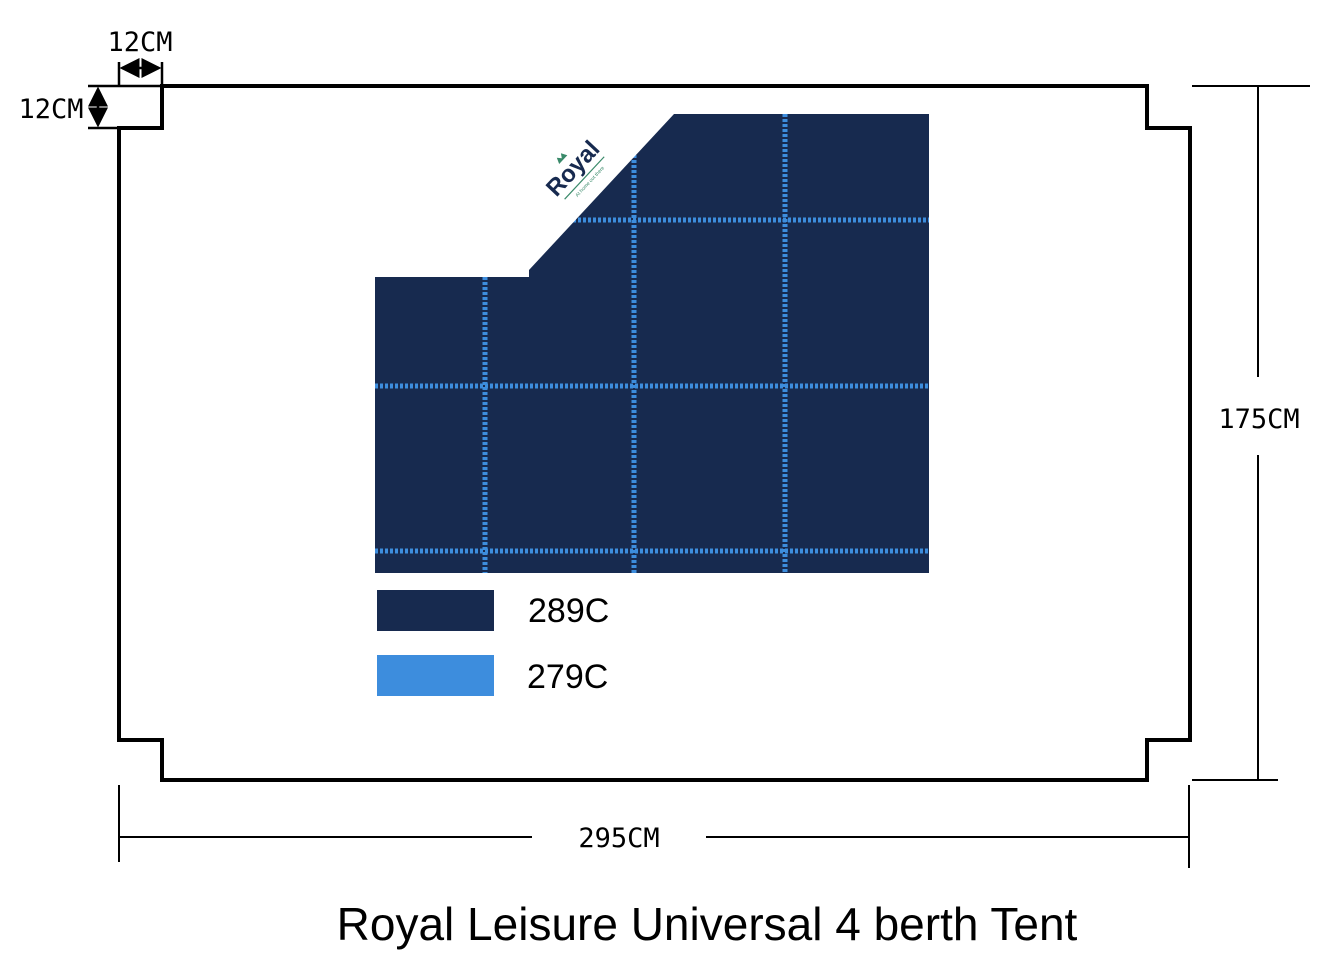  I want to click on height-dimension-lines, so click(1251, 433).